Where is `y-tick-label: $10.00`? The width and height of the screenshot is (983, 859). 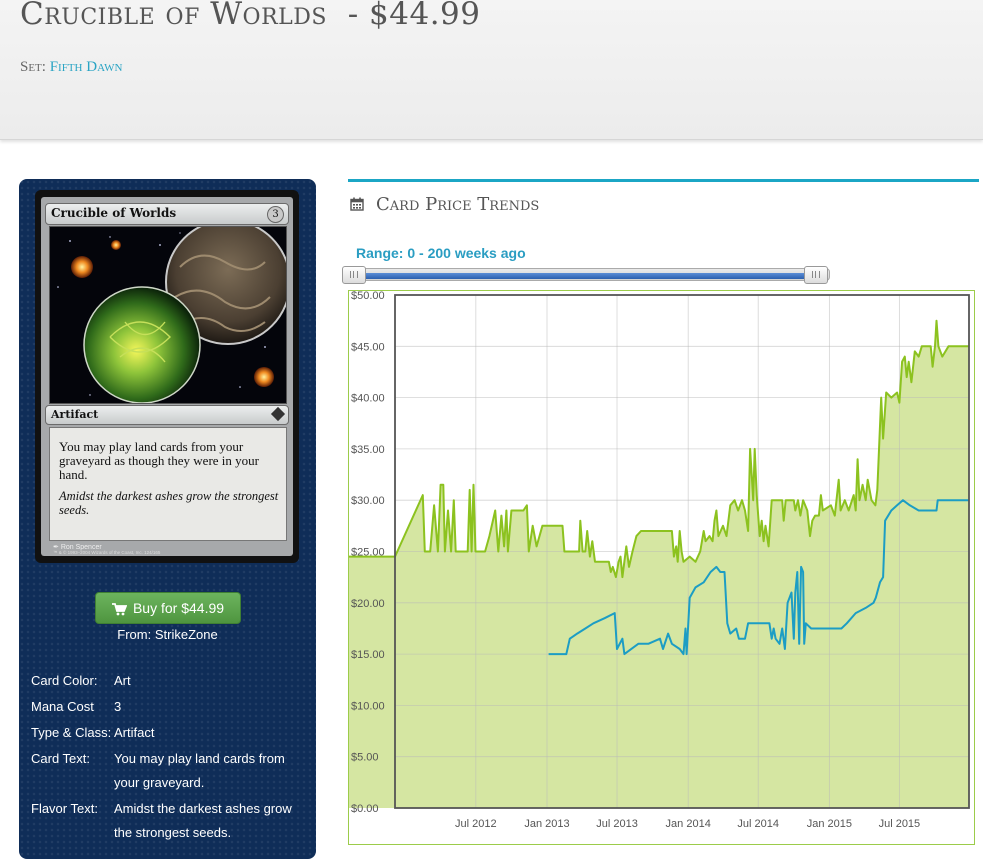
y-tick-label: $10.00 is located at coordinates (368, 706).